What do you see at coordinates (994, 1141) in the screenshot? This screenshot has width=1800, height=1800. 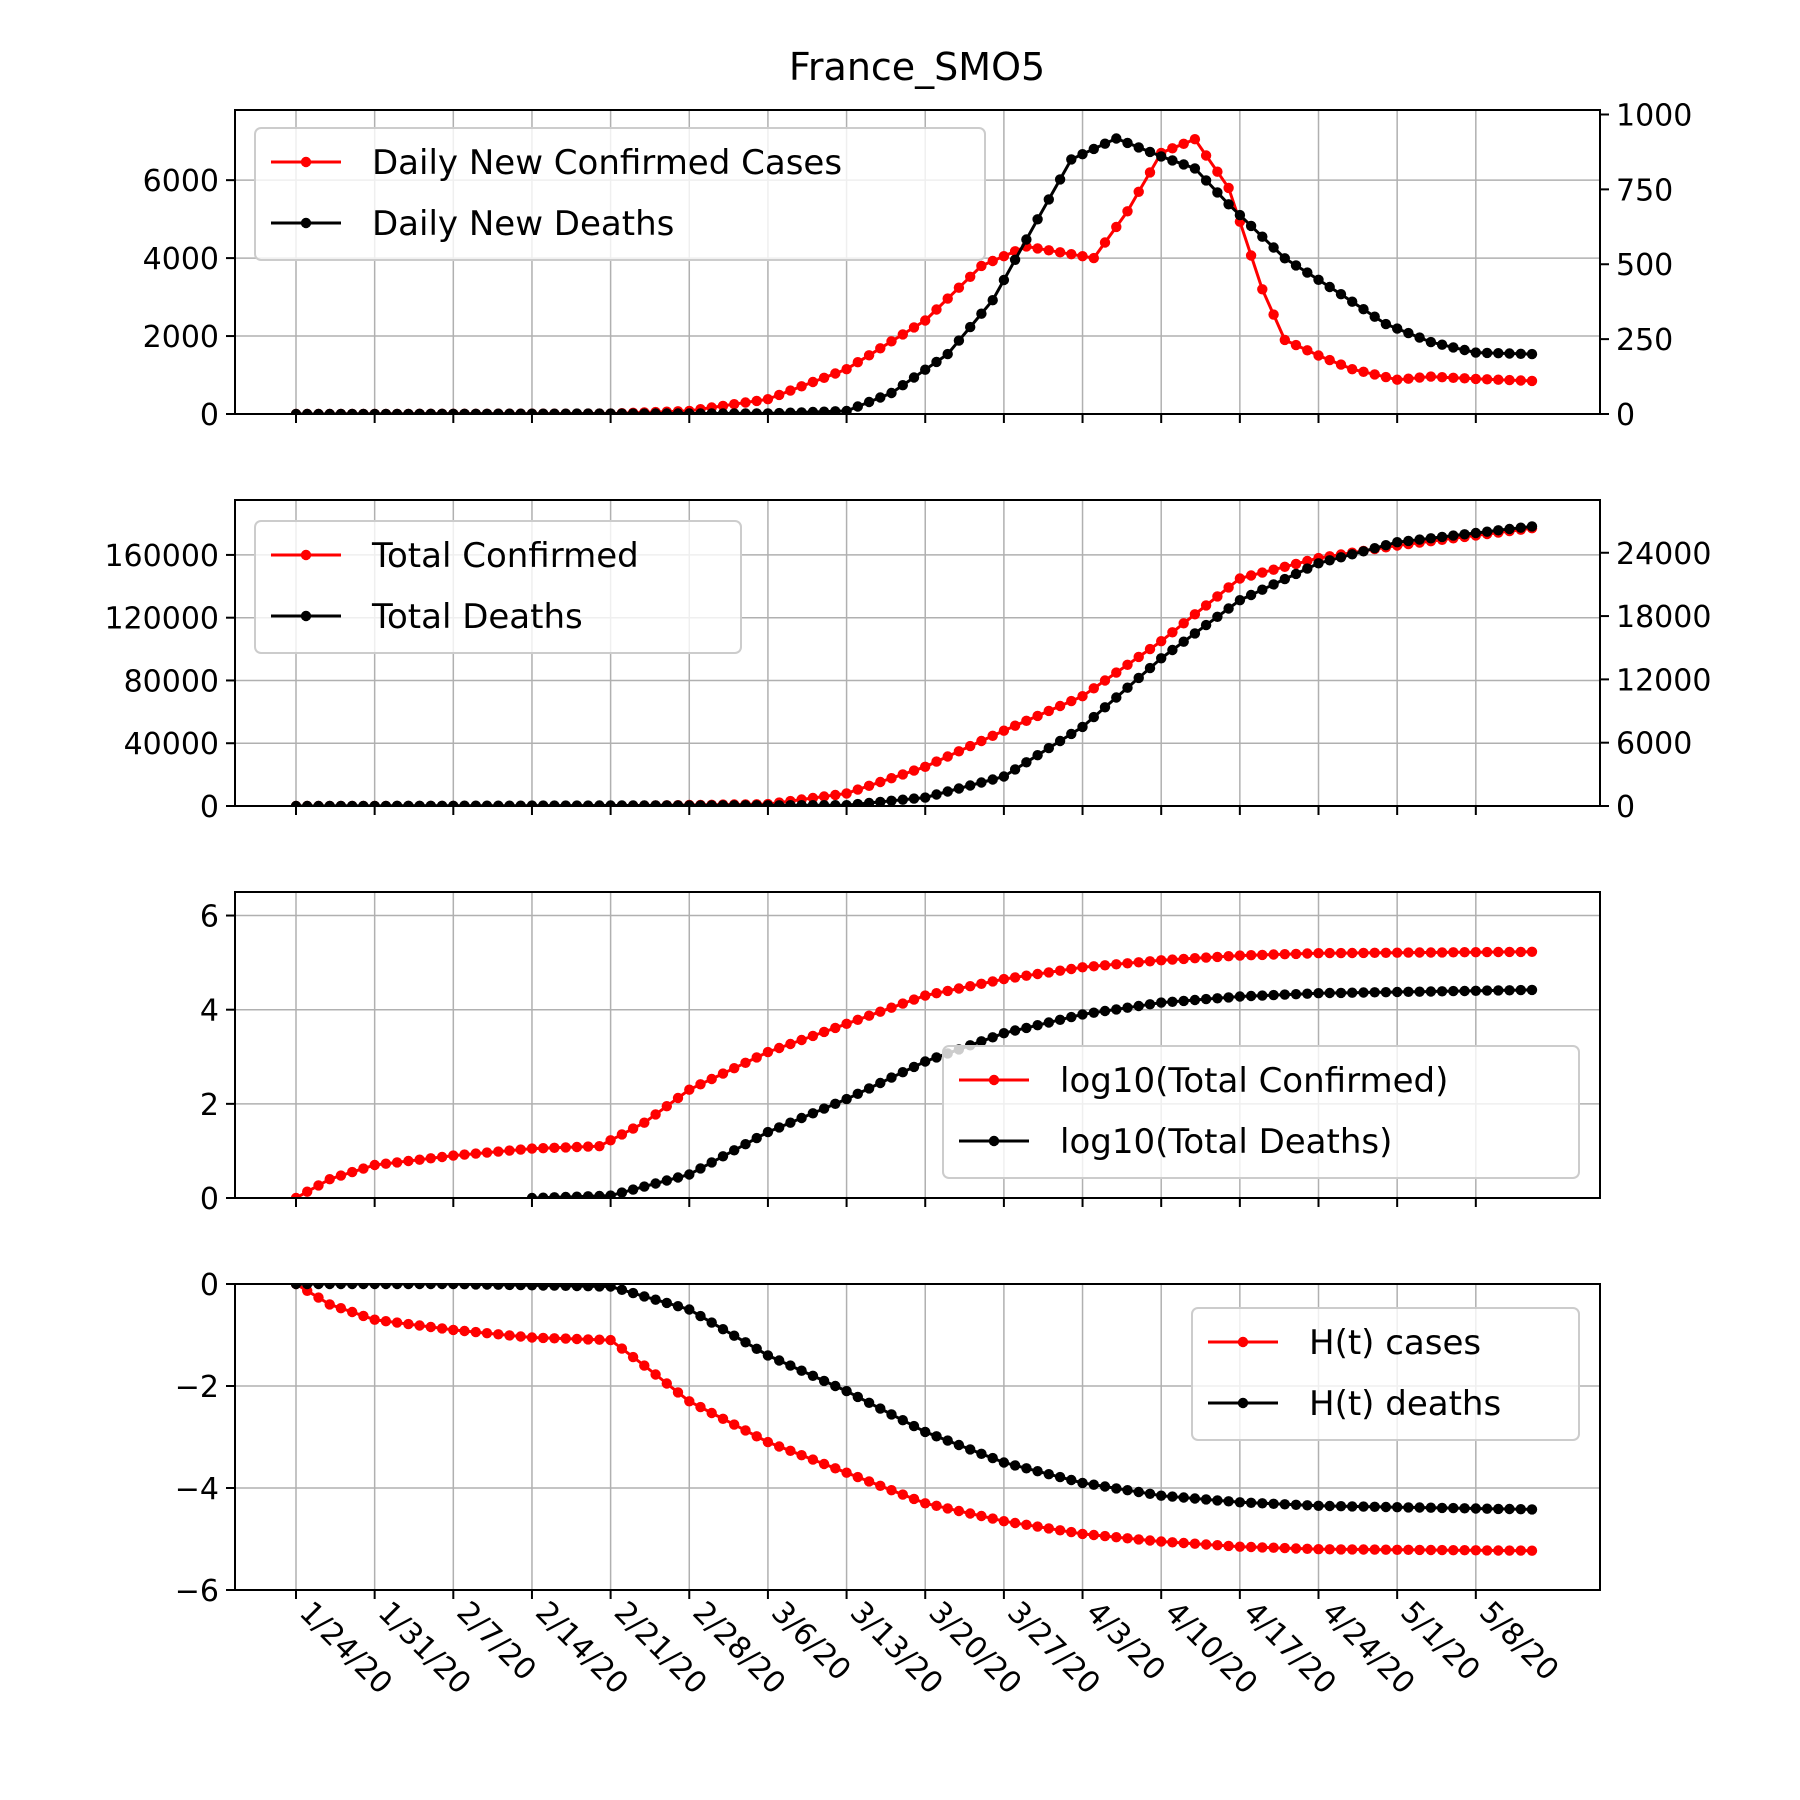 I see `legend-swatch-marker` at bounding box center [994, 1141].